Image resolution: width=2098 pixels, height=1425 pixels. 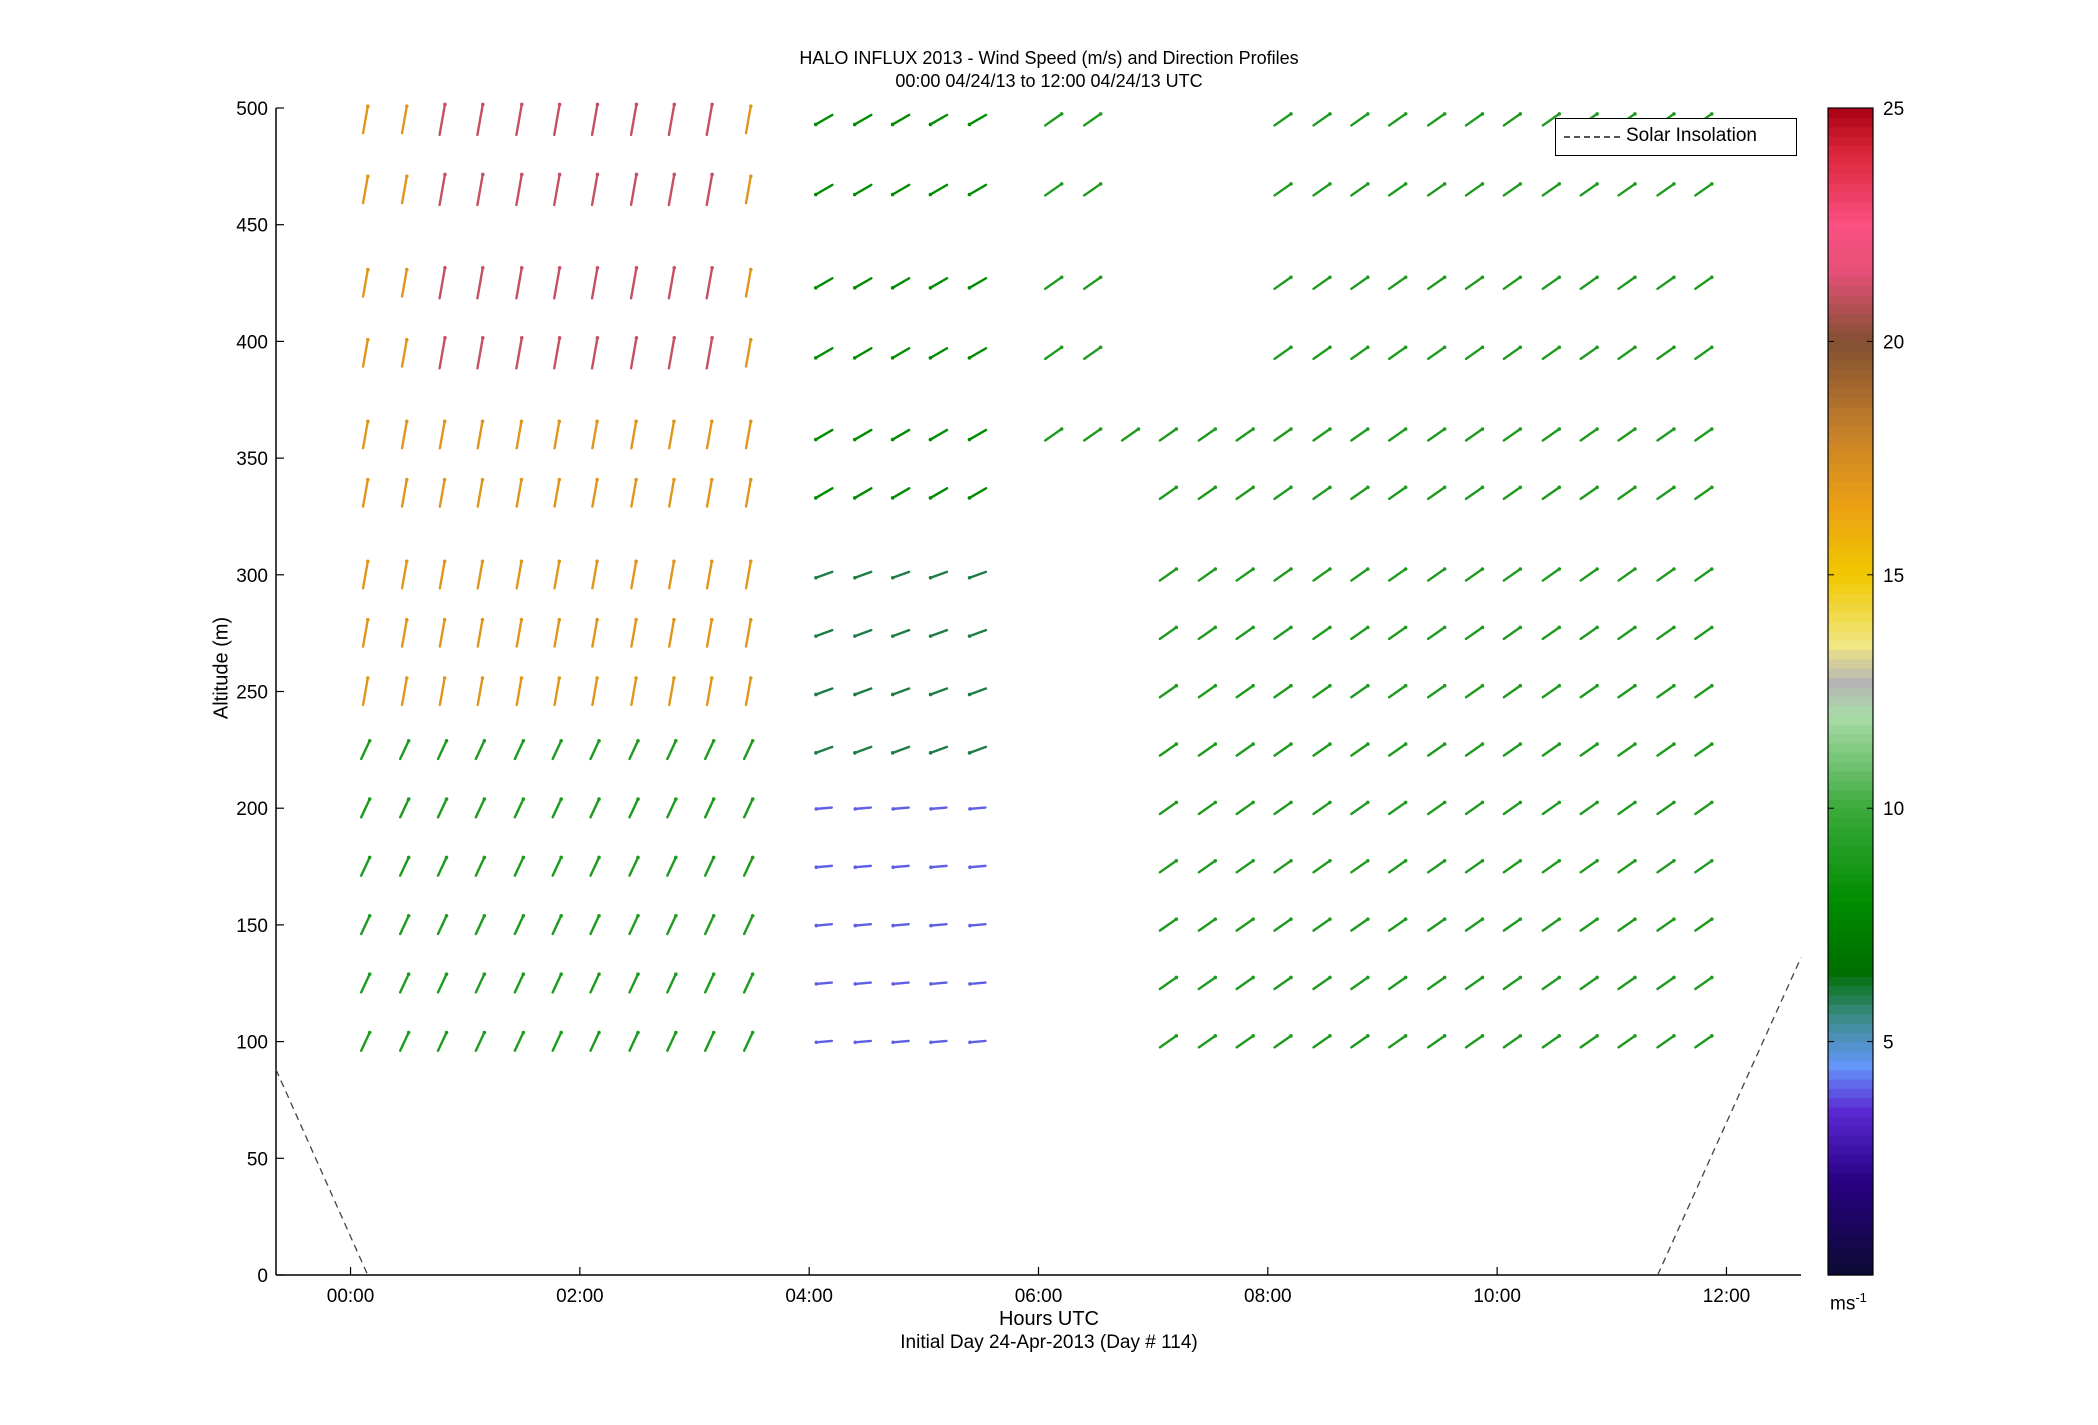 I want to click on colorbar-frame, so click(x=1850, y=691).